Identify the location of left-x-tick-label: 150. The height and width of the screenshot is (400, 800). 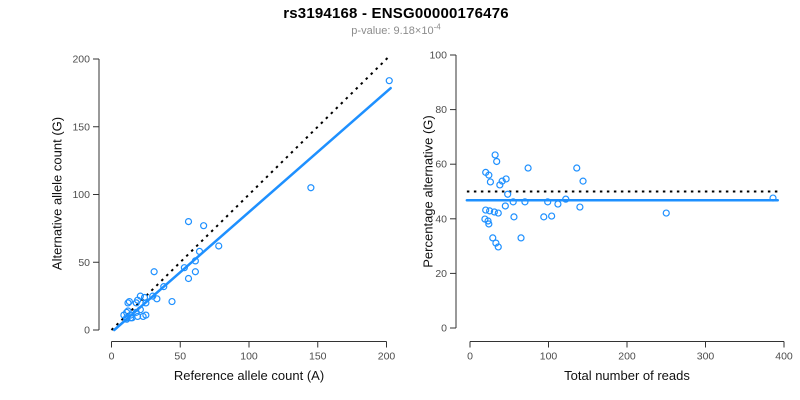
(318, 357).